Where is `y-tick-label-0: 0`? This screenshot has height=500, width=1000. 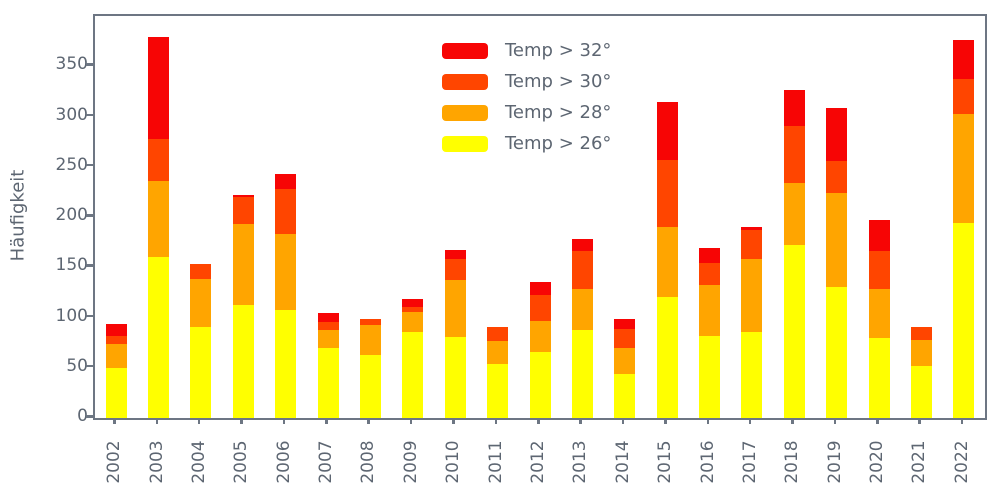 y-tick-label-0: 0 is located at coordinates (82, 416).